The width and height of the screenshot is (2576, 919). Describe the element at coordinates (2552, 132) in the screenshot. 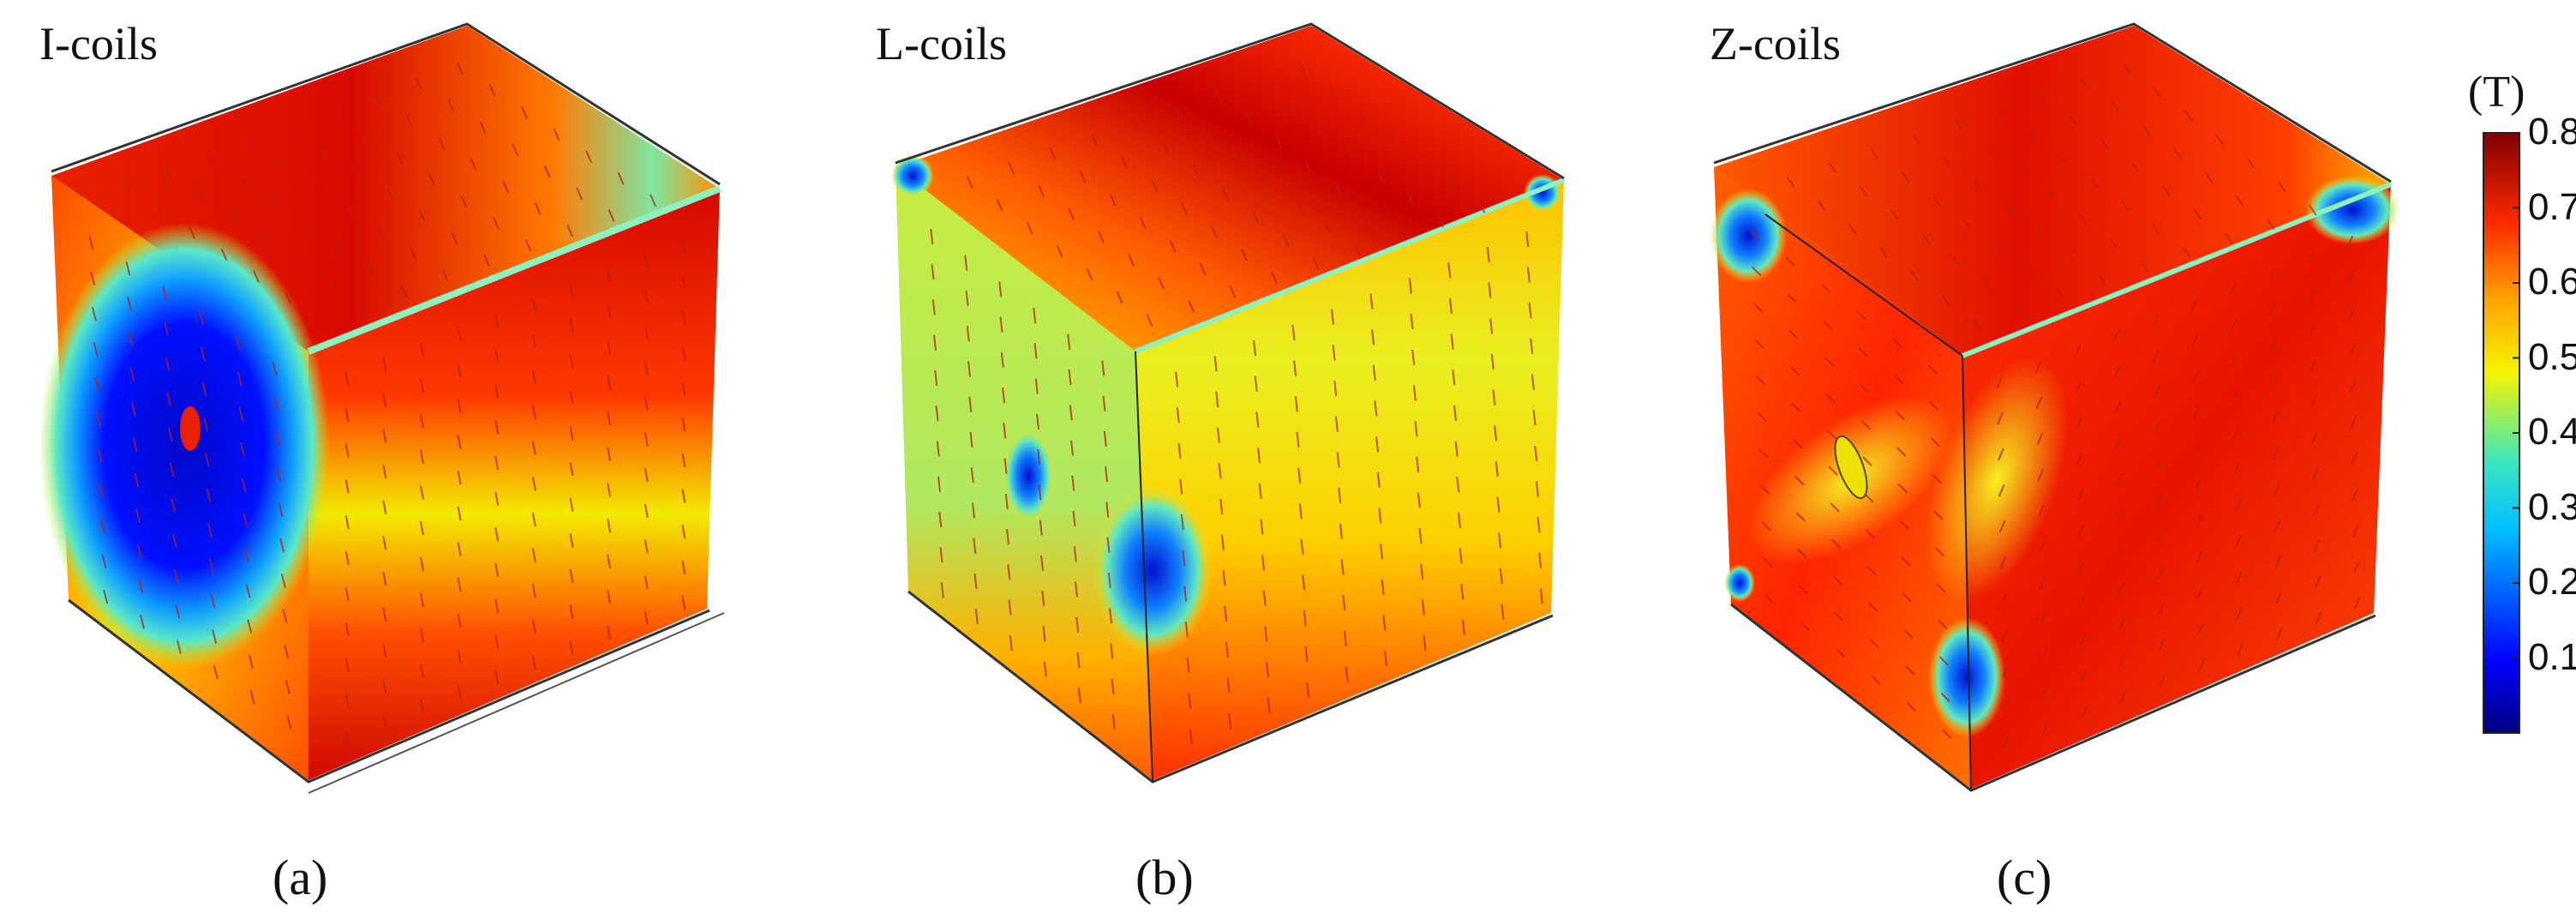

I see `colorbar-tick-label: 0.8` at that location.